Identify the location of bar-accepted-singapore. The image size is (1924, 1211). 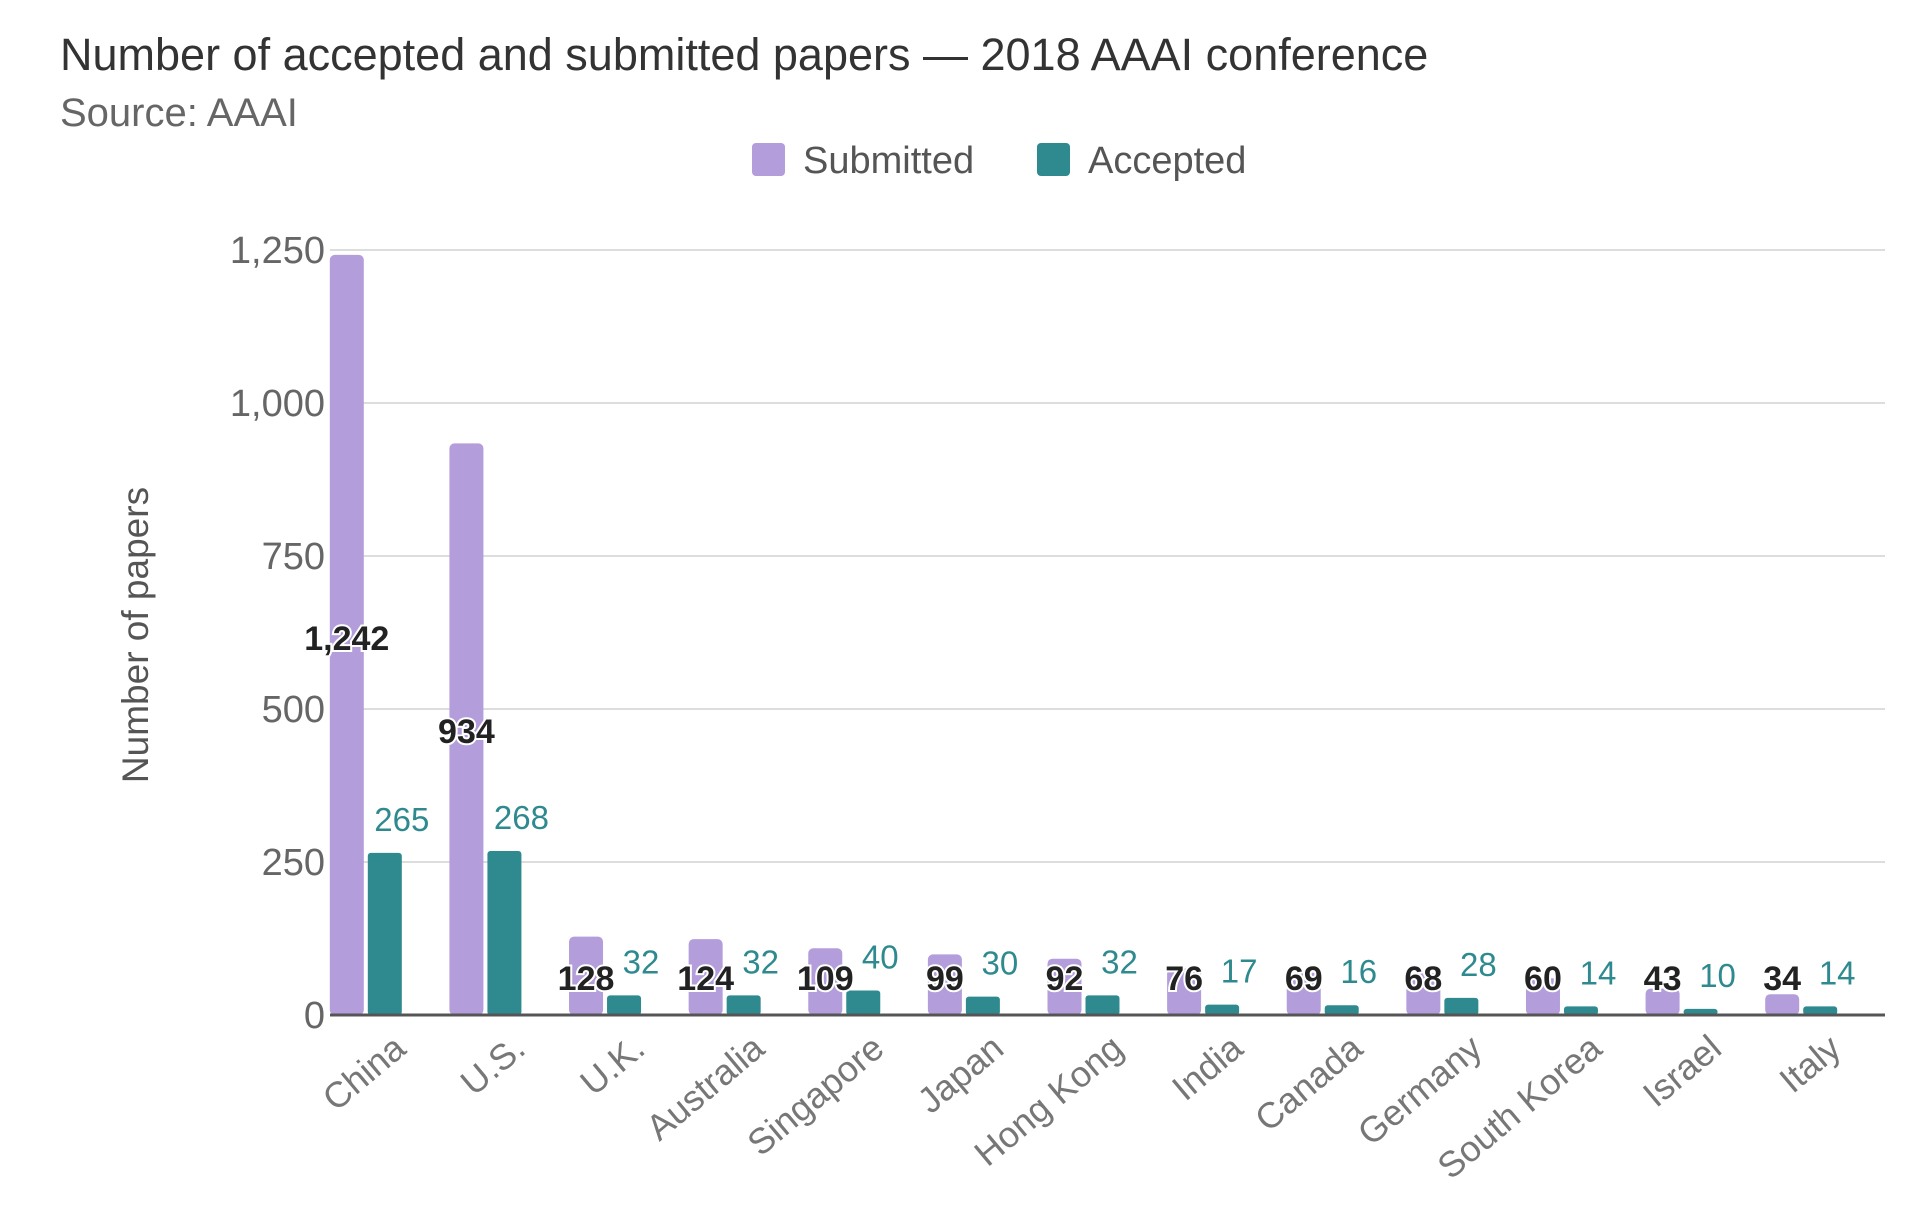
(863, 1002).